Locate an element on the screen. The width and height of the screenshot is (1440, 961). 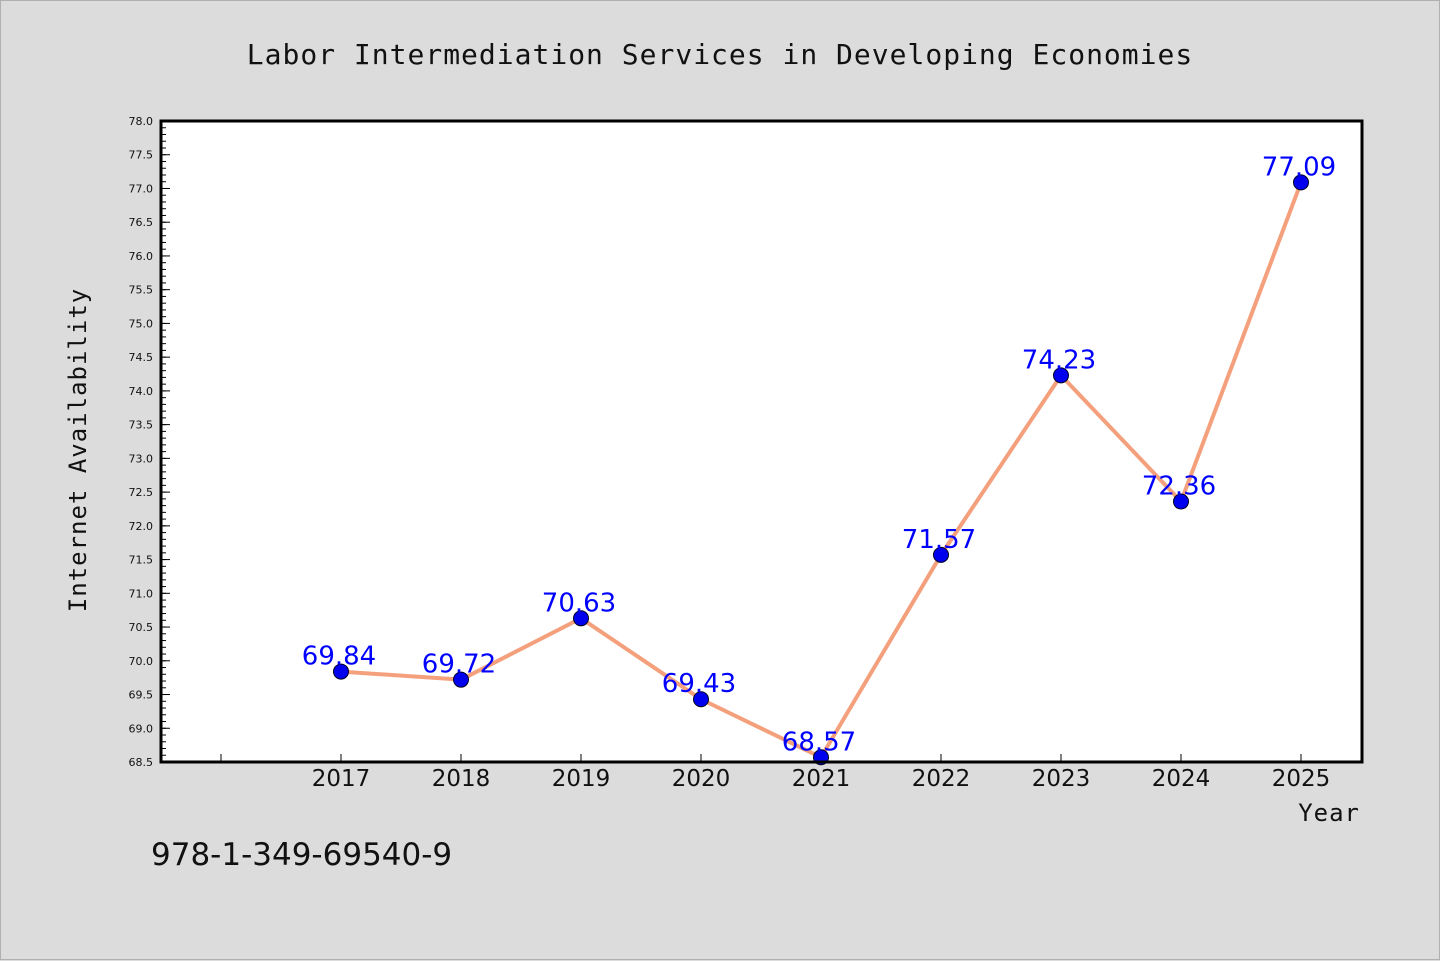
y-tick-label: 73.5 is located at coordinates (141, 425).